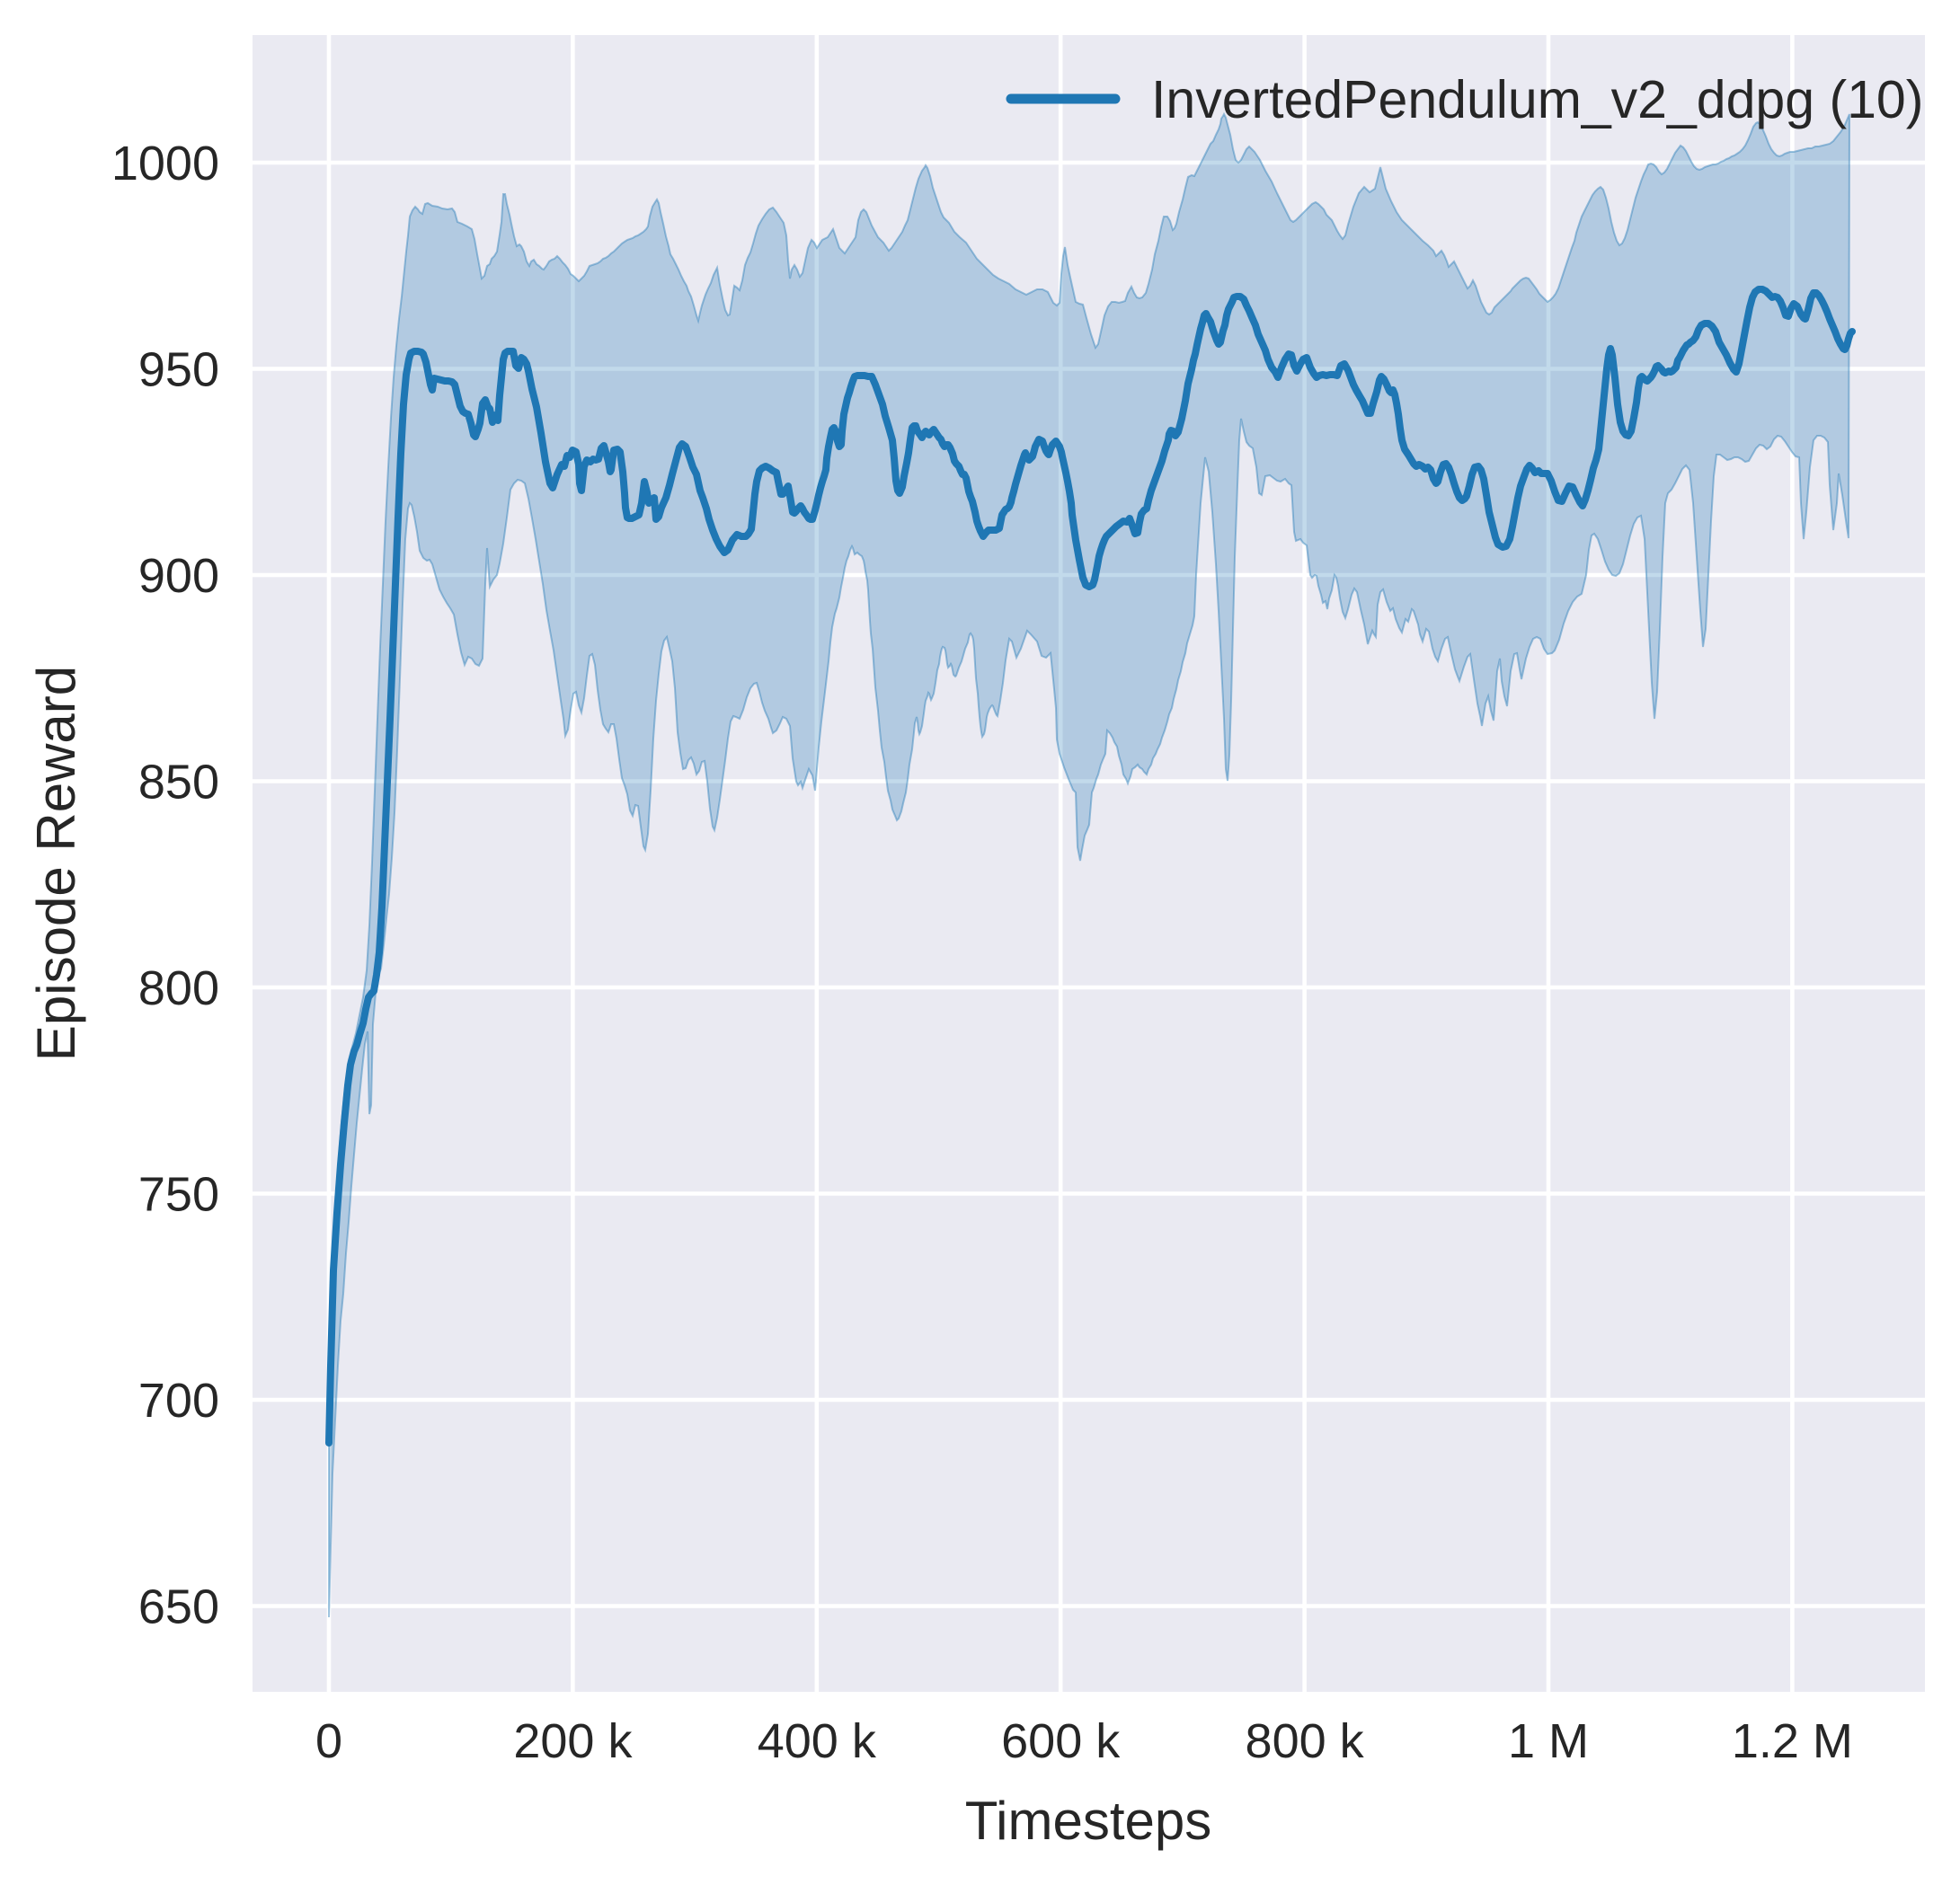 Image resolution: width=1960 pixels, height=1885 pixels. Describe the element at coordinates (1549, 1741) in the screenshot. I see `svg-text: 1 M` at that location.